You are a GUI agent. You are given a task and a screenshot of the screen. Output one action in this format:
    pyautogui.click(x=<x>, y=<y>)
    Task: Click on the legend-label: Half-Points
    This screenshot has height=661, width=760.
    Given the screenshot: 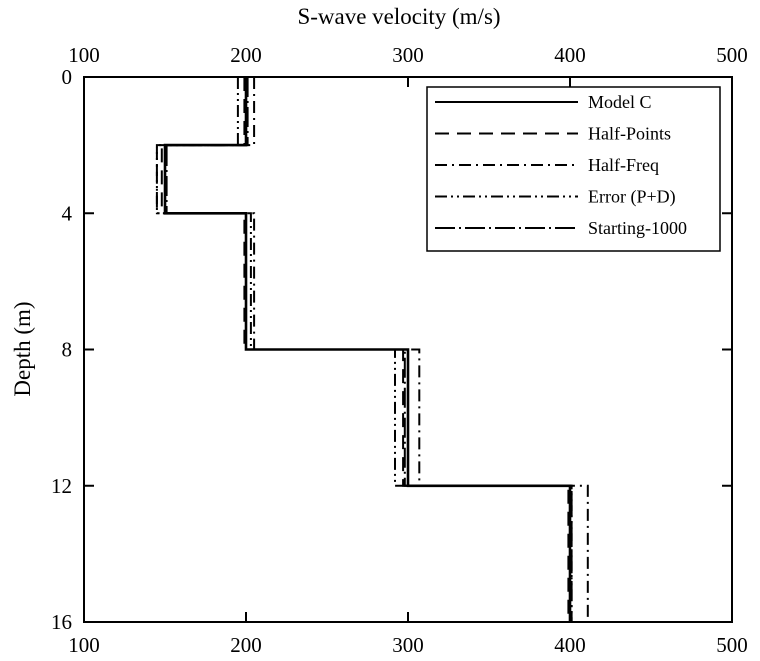 What is the action you would take?
    pyautogui.click(x=629, y=134)
    